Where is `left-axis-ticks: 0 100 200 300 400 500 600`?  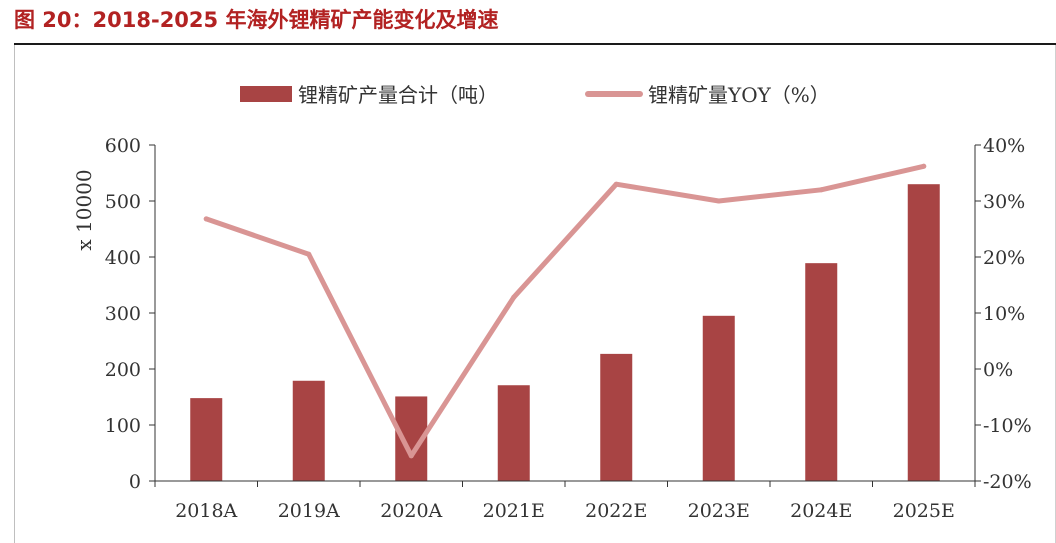
left-axis-ticks: 0 100 200 300 400 500 600 is located at coordinates (130, 314).